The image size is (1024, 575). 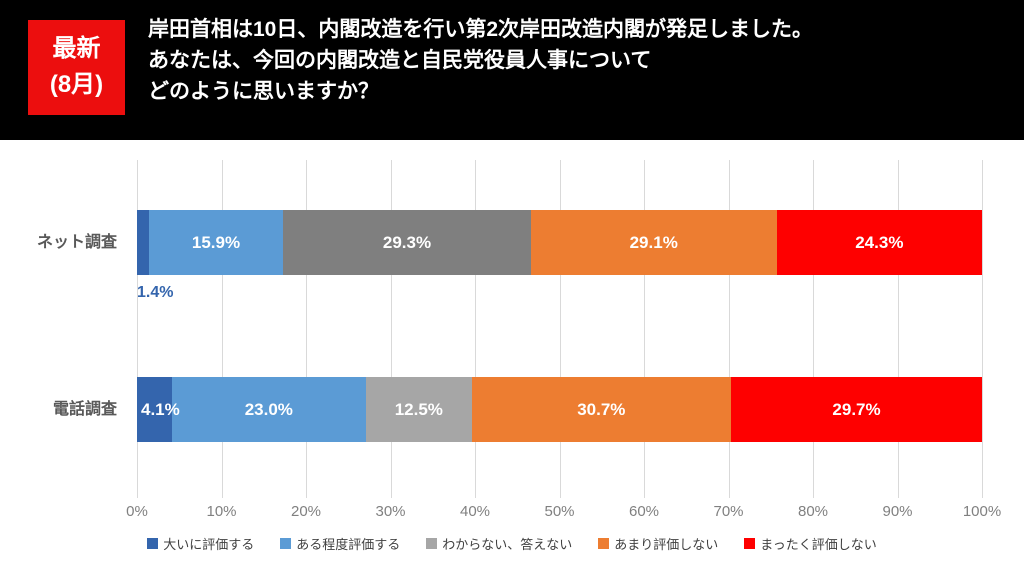 I want to click on bar-value-label: 30.7%, so click(x=601, y=409).